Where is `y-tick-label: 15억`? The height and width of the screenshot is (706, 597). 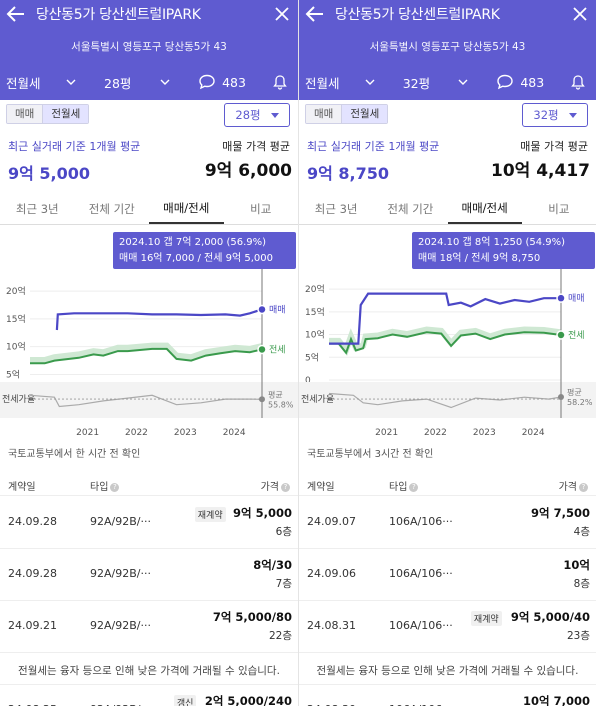 y-tick-label: 15억 is located at coordinates (16, 319).